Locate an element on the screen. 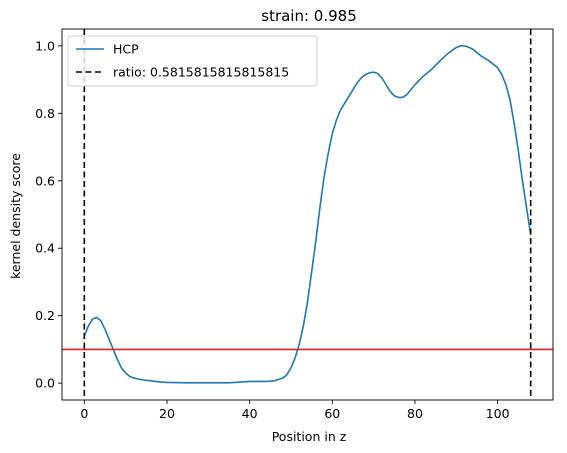 This screenshot has width=567, height=453. legend-label: ratio: 0.5815815815815815 is located at coordinates (201, 72).